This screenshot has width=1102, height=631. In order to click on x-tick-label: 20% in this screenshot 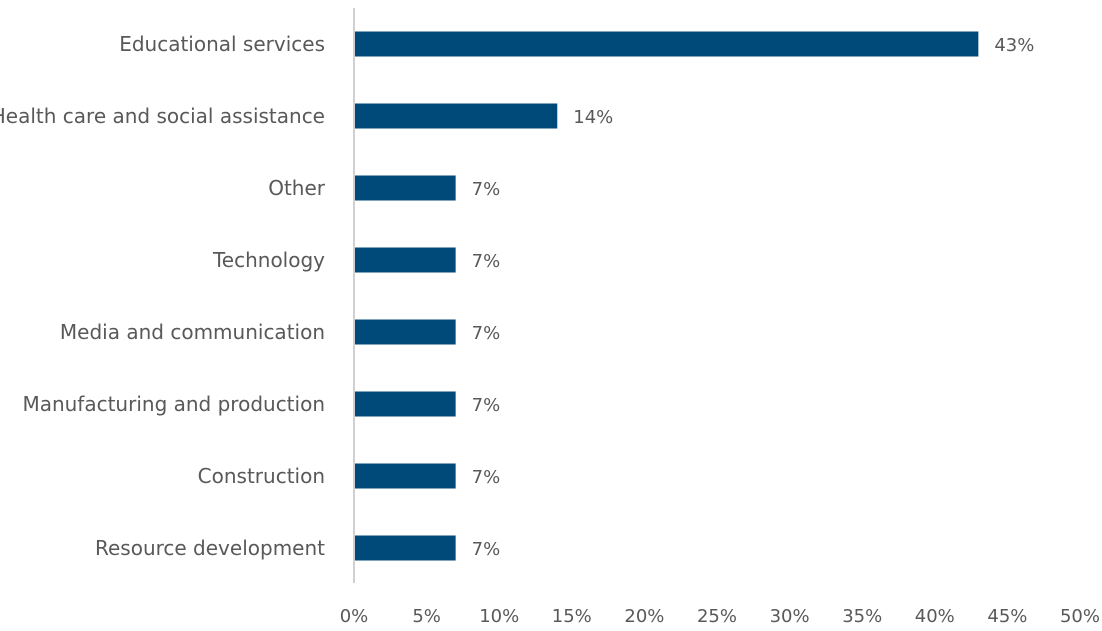, I will do `click(644, 616)`.